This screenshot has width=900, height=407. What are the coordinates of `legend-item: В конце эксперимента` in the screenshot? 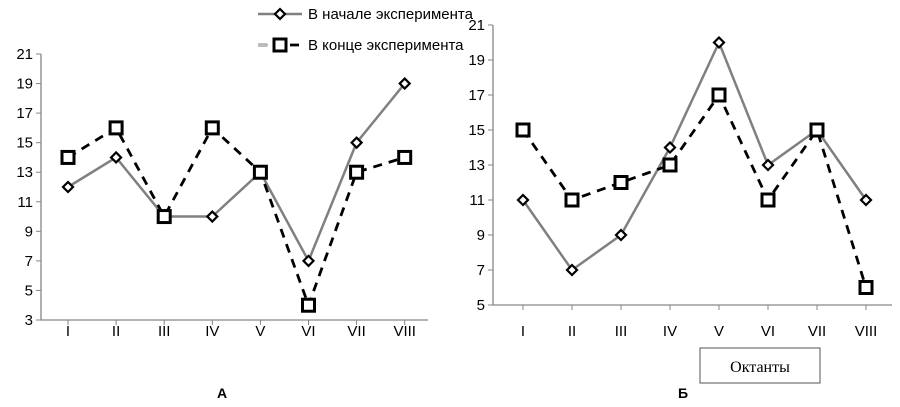 It's located at (361, 45).